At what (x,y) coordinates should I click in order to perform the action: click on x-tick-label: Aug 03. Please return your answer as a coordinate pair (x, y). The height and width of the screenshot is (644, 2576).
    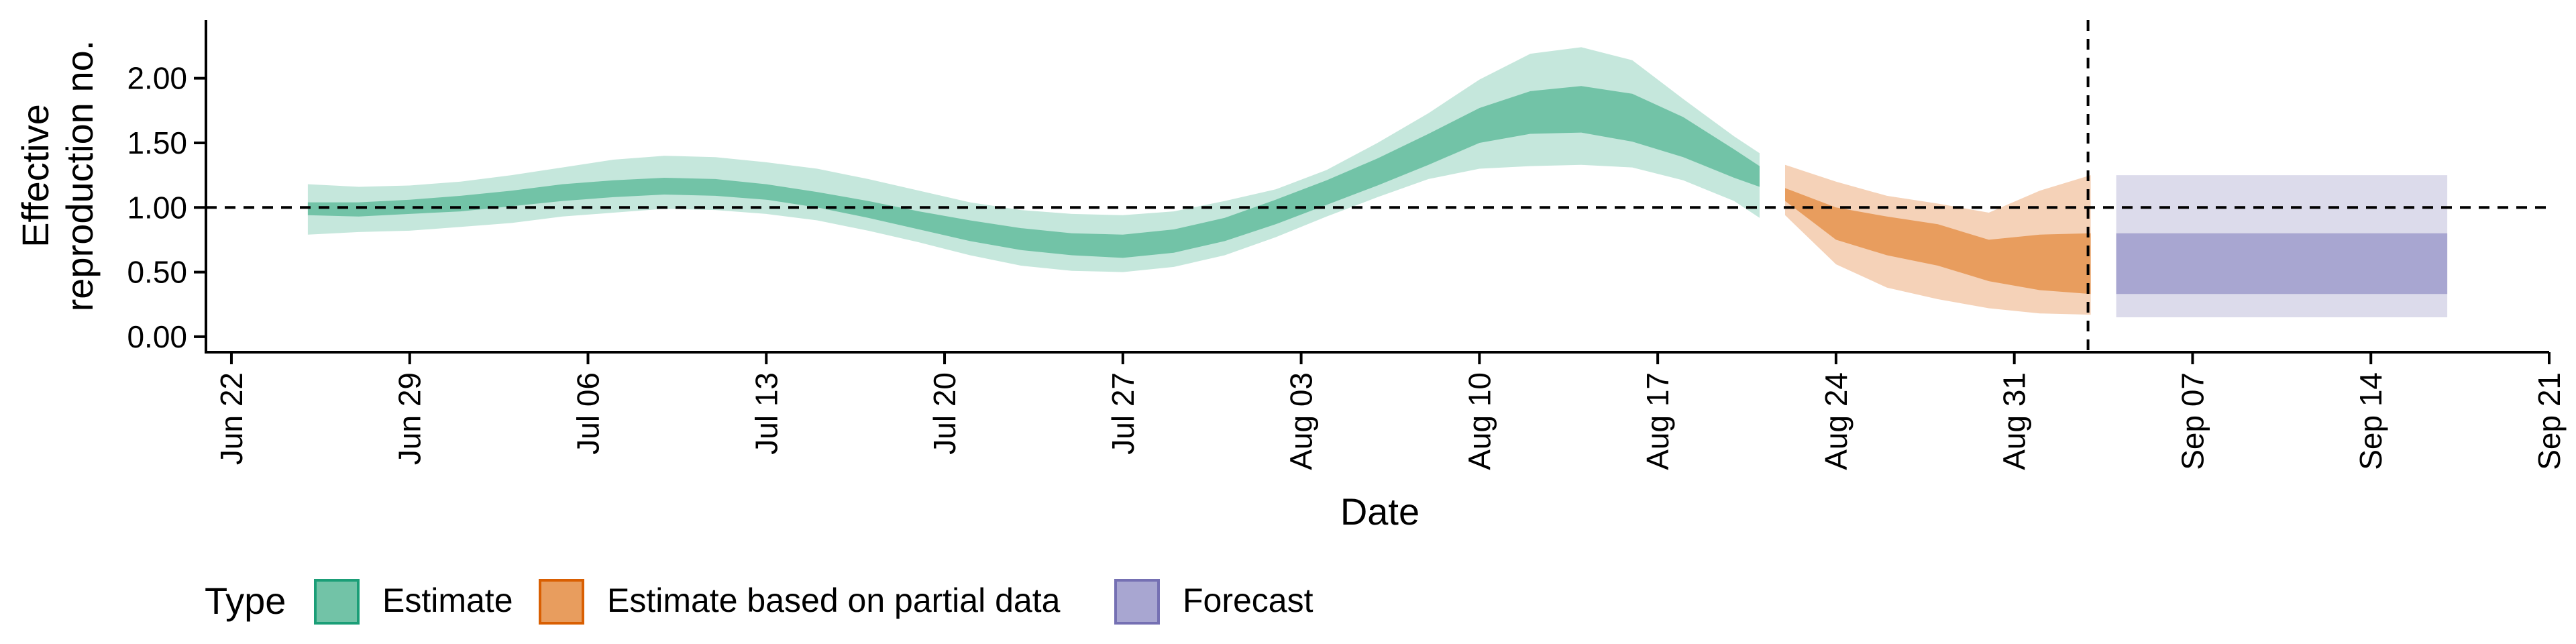
    Looking at the image, I should click on (1301, 421).